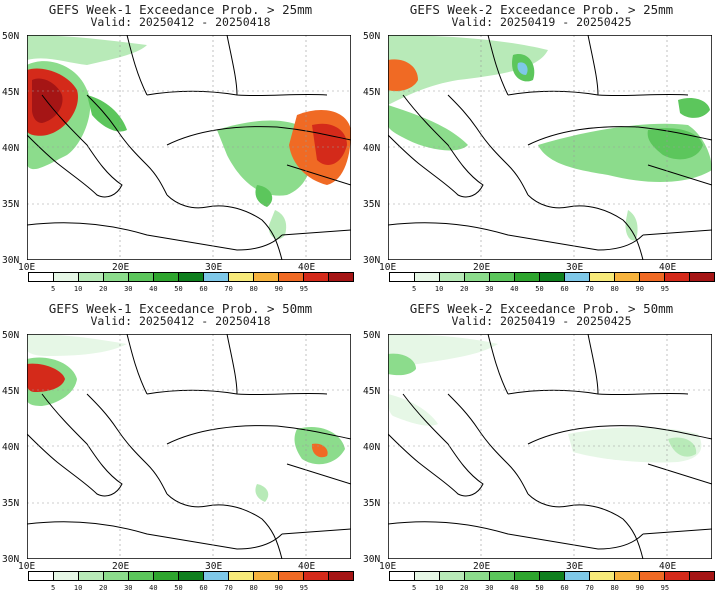 Image resolution: width=722 pixels, height=598 pixels. I want to click on panel-valid-dates: Valid: 20250412 - 20250418, so click(180, 22).